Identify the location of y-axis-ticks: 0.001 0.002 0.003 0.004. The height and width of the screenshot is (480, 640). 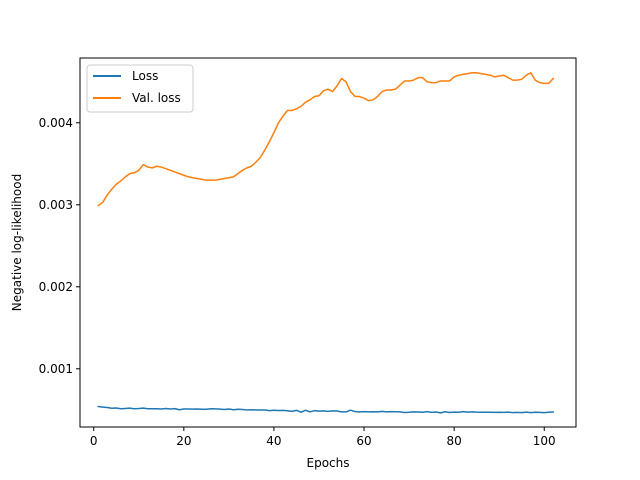
(59, 246).